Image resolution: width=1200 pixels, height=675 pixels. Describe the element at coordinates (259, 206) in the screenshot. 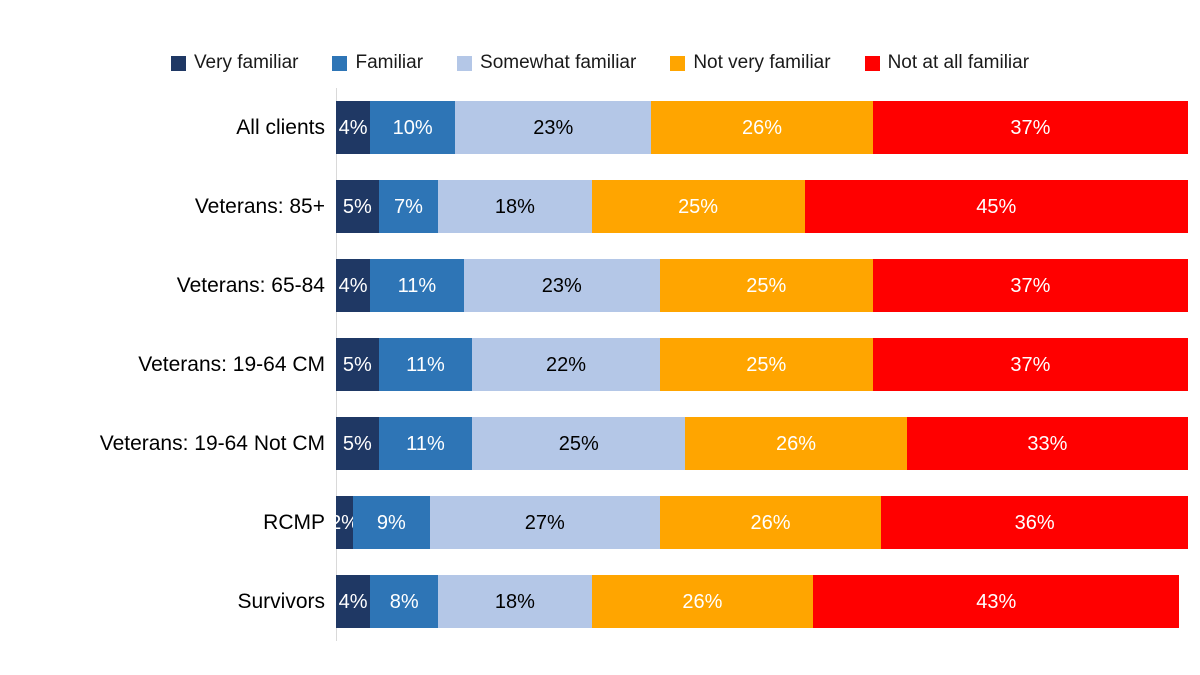

I see `category-label: Veterans: 85+` at that location.